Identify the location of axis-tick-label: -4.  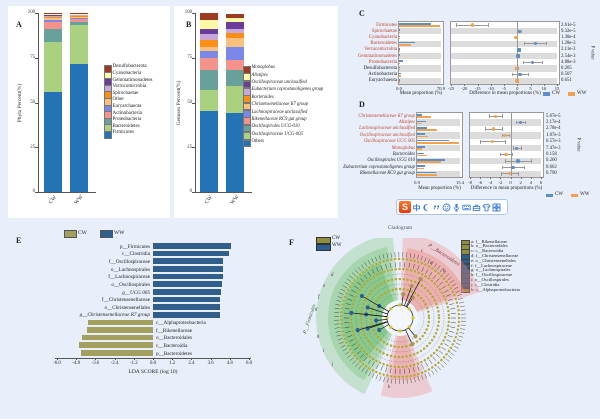
(490, 182).